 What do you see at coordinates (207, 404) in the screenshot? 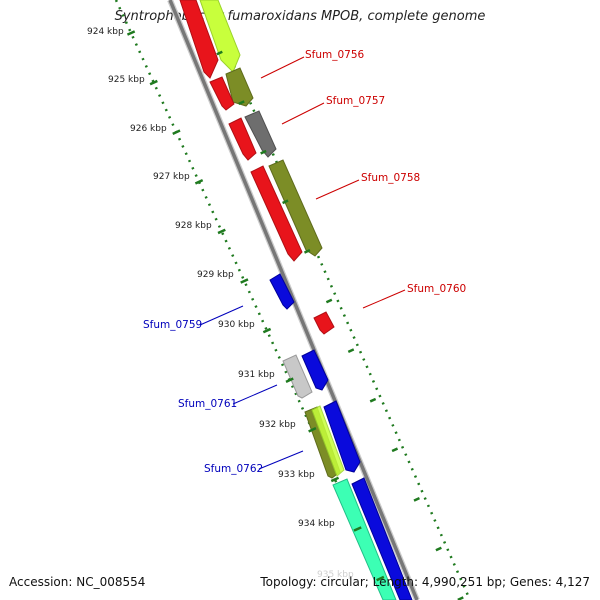
I see `gene-label-0761: Sfum_0761` at bounding box center [207, 404].